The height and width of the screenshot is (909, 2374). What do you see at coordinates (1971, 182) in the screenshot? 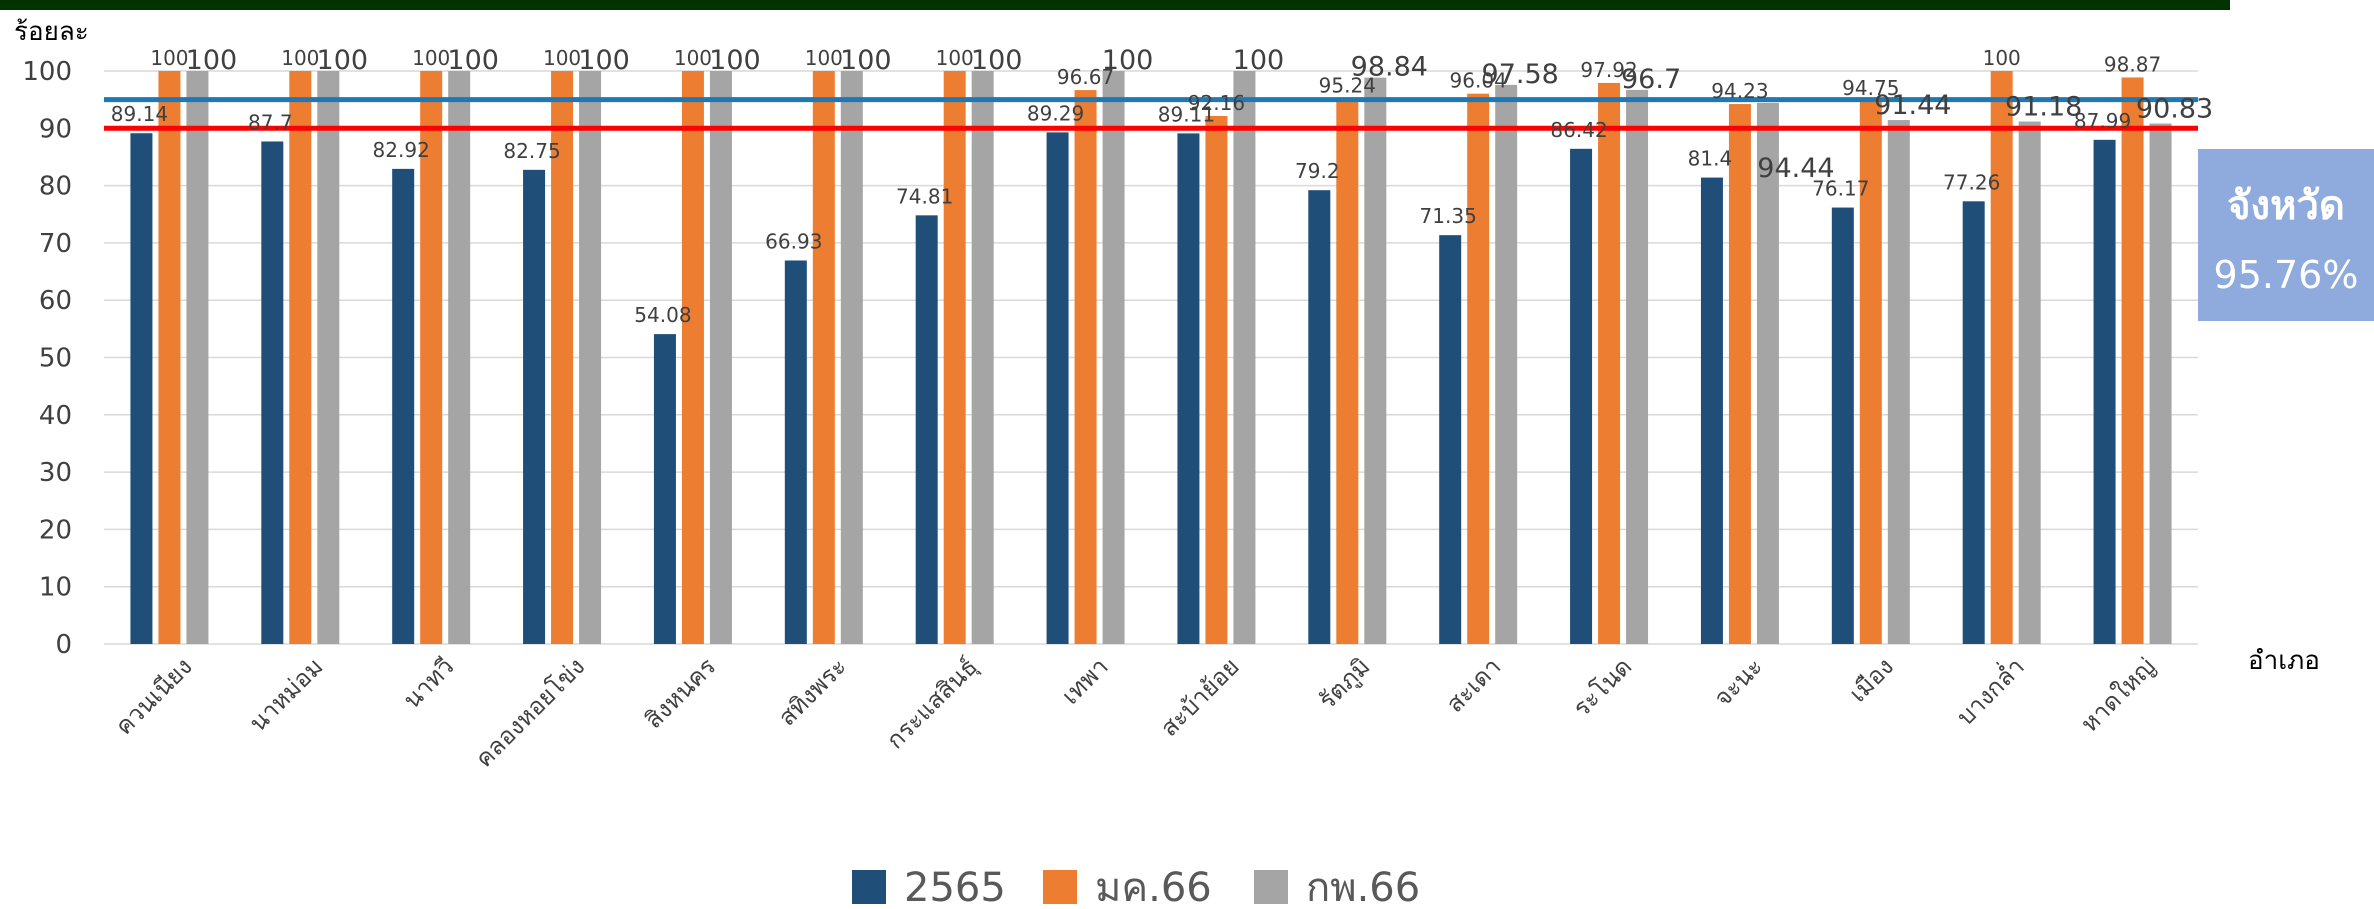
I see `data-label: 77.26` at bounding box center [1971, 182].